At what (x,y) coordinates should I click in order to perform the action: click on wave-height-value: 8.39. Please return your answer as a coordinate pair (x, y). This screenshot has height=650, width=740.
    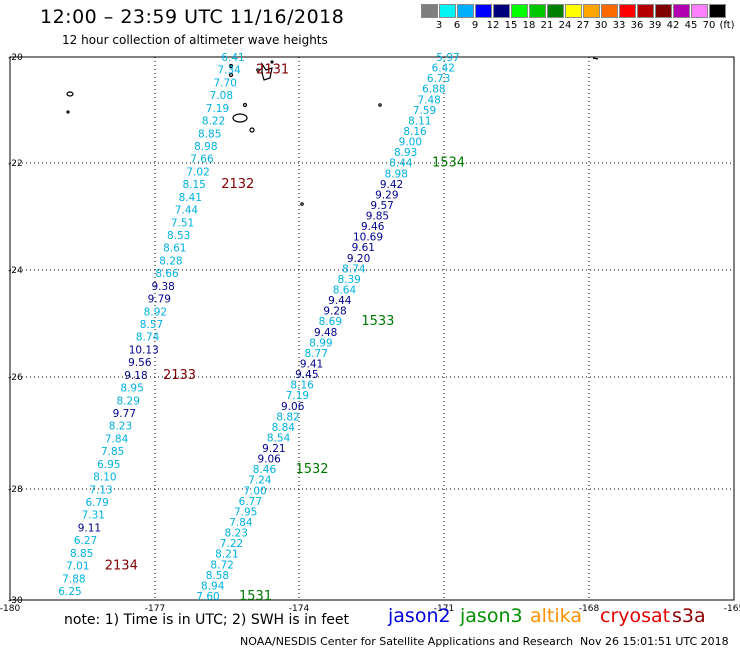
    Looking at the image, I should click on (348, 280).